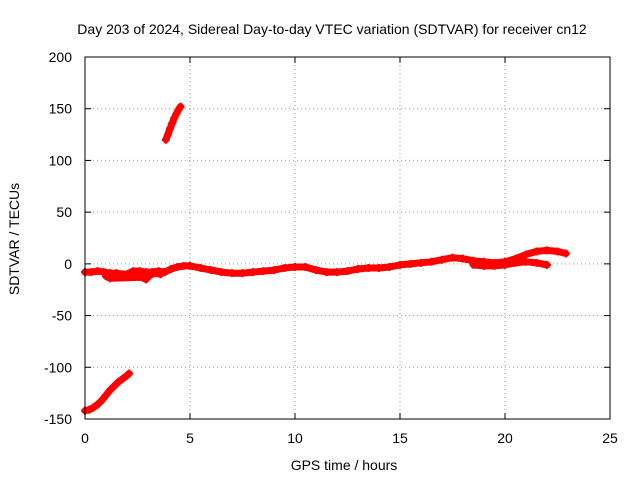 The width and height of the screenshot is (640, 480). I want to click on series-late-branch, so click(510, 263).